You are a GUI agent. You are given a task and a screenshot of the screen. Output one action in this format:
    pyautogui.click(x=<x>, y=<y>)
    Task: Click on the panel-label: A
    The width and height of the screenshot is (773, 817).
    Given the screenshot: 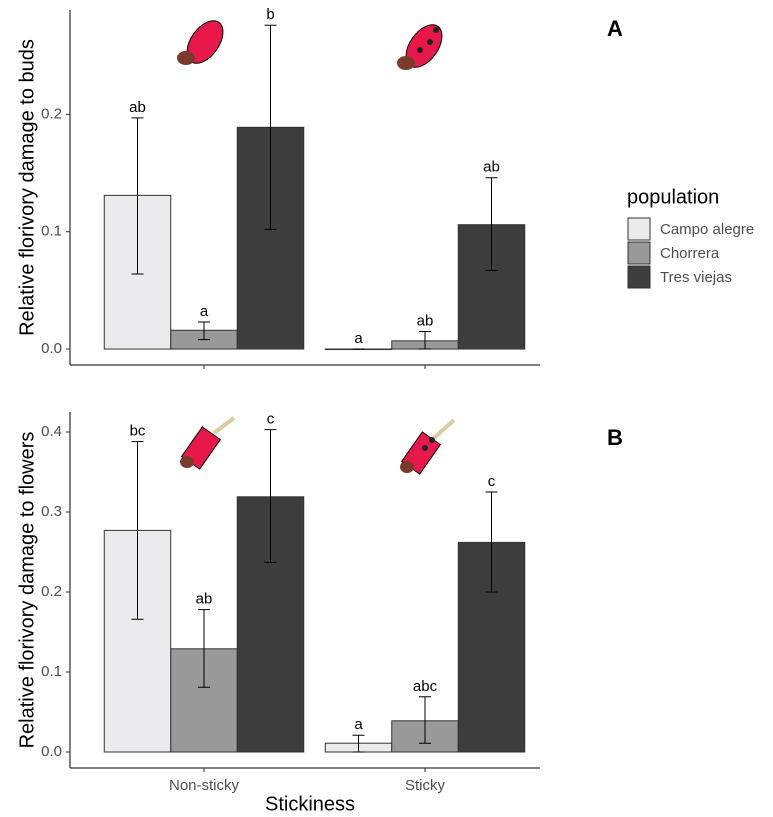 What is the action you would take?
    pyautogui.click(x=615, y=28)
    